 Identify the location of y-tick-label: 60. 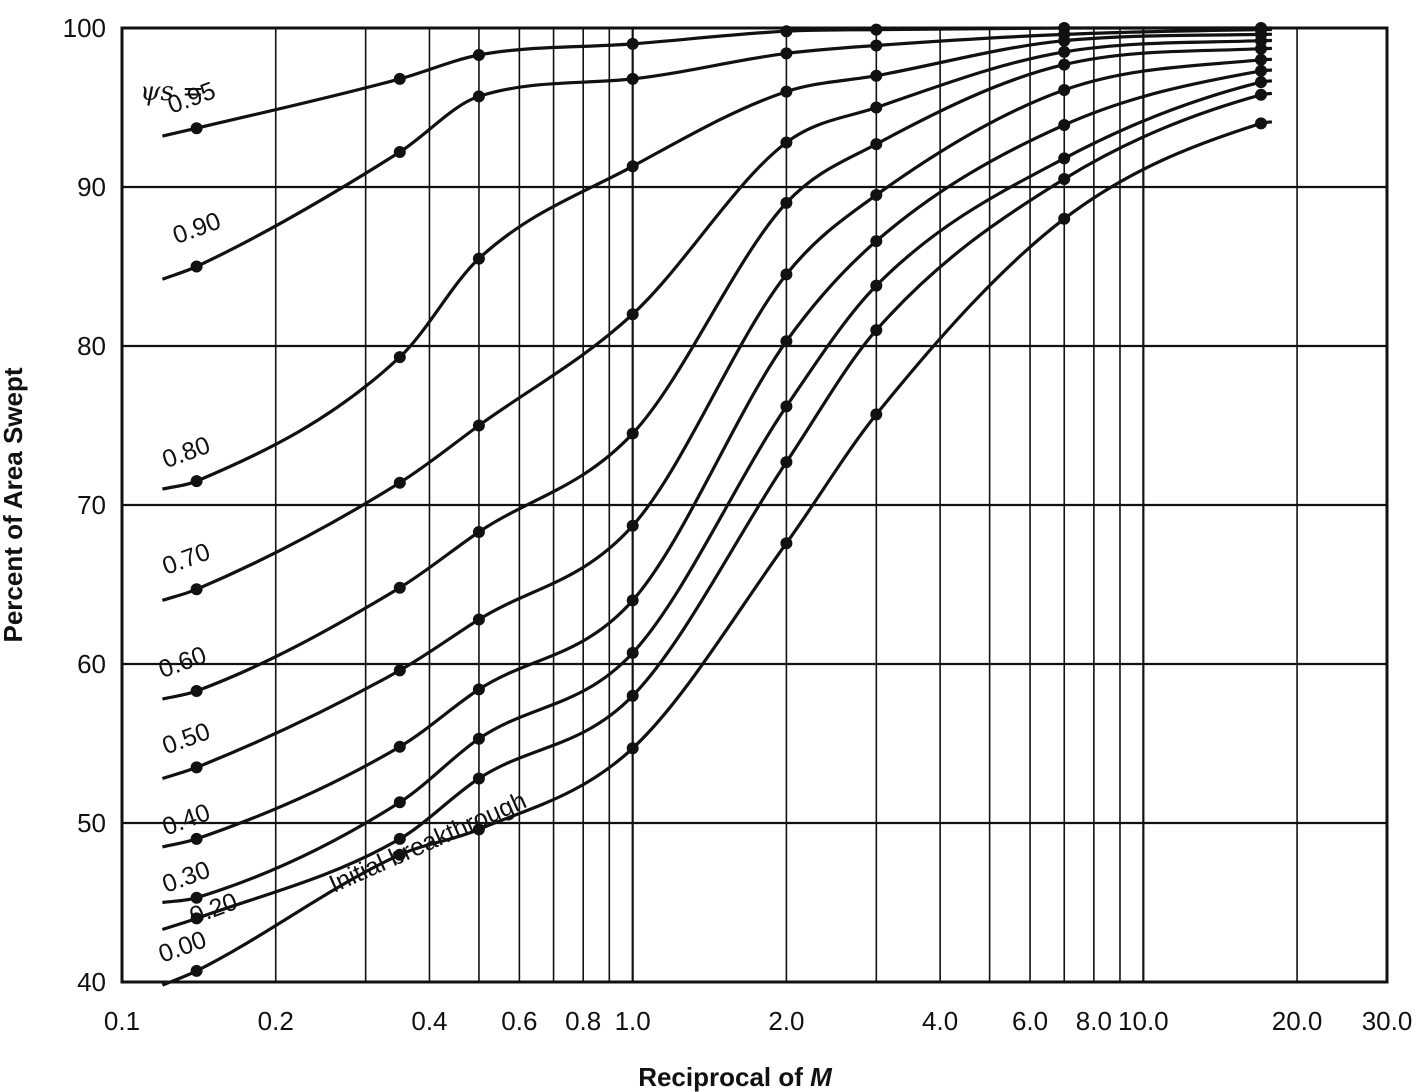
(91, 664).